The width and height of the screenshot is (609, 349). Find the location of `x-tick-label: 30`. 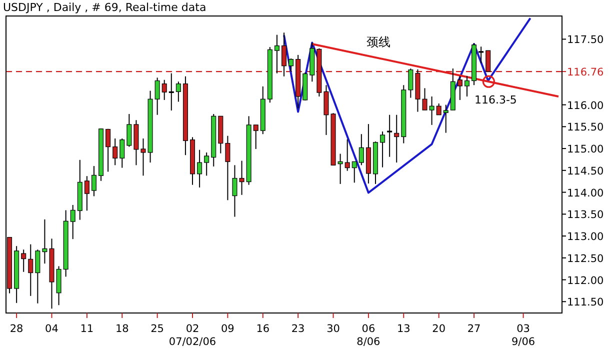

x-tick-label: 30 is located at coordinates (333, 329).